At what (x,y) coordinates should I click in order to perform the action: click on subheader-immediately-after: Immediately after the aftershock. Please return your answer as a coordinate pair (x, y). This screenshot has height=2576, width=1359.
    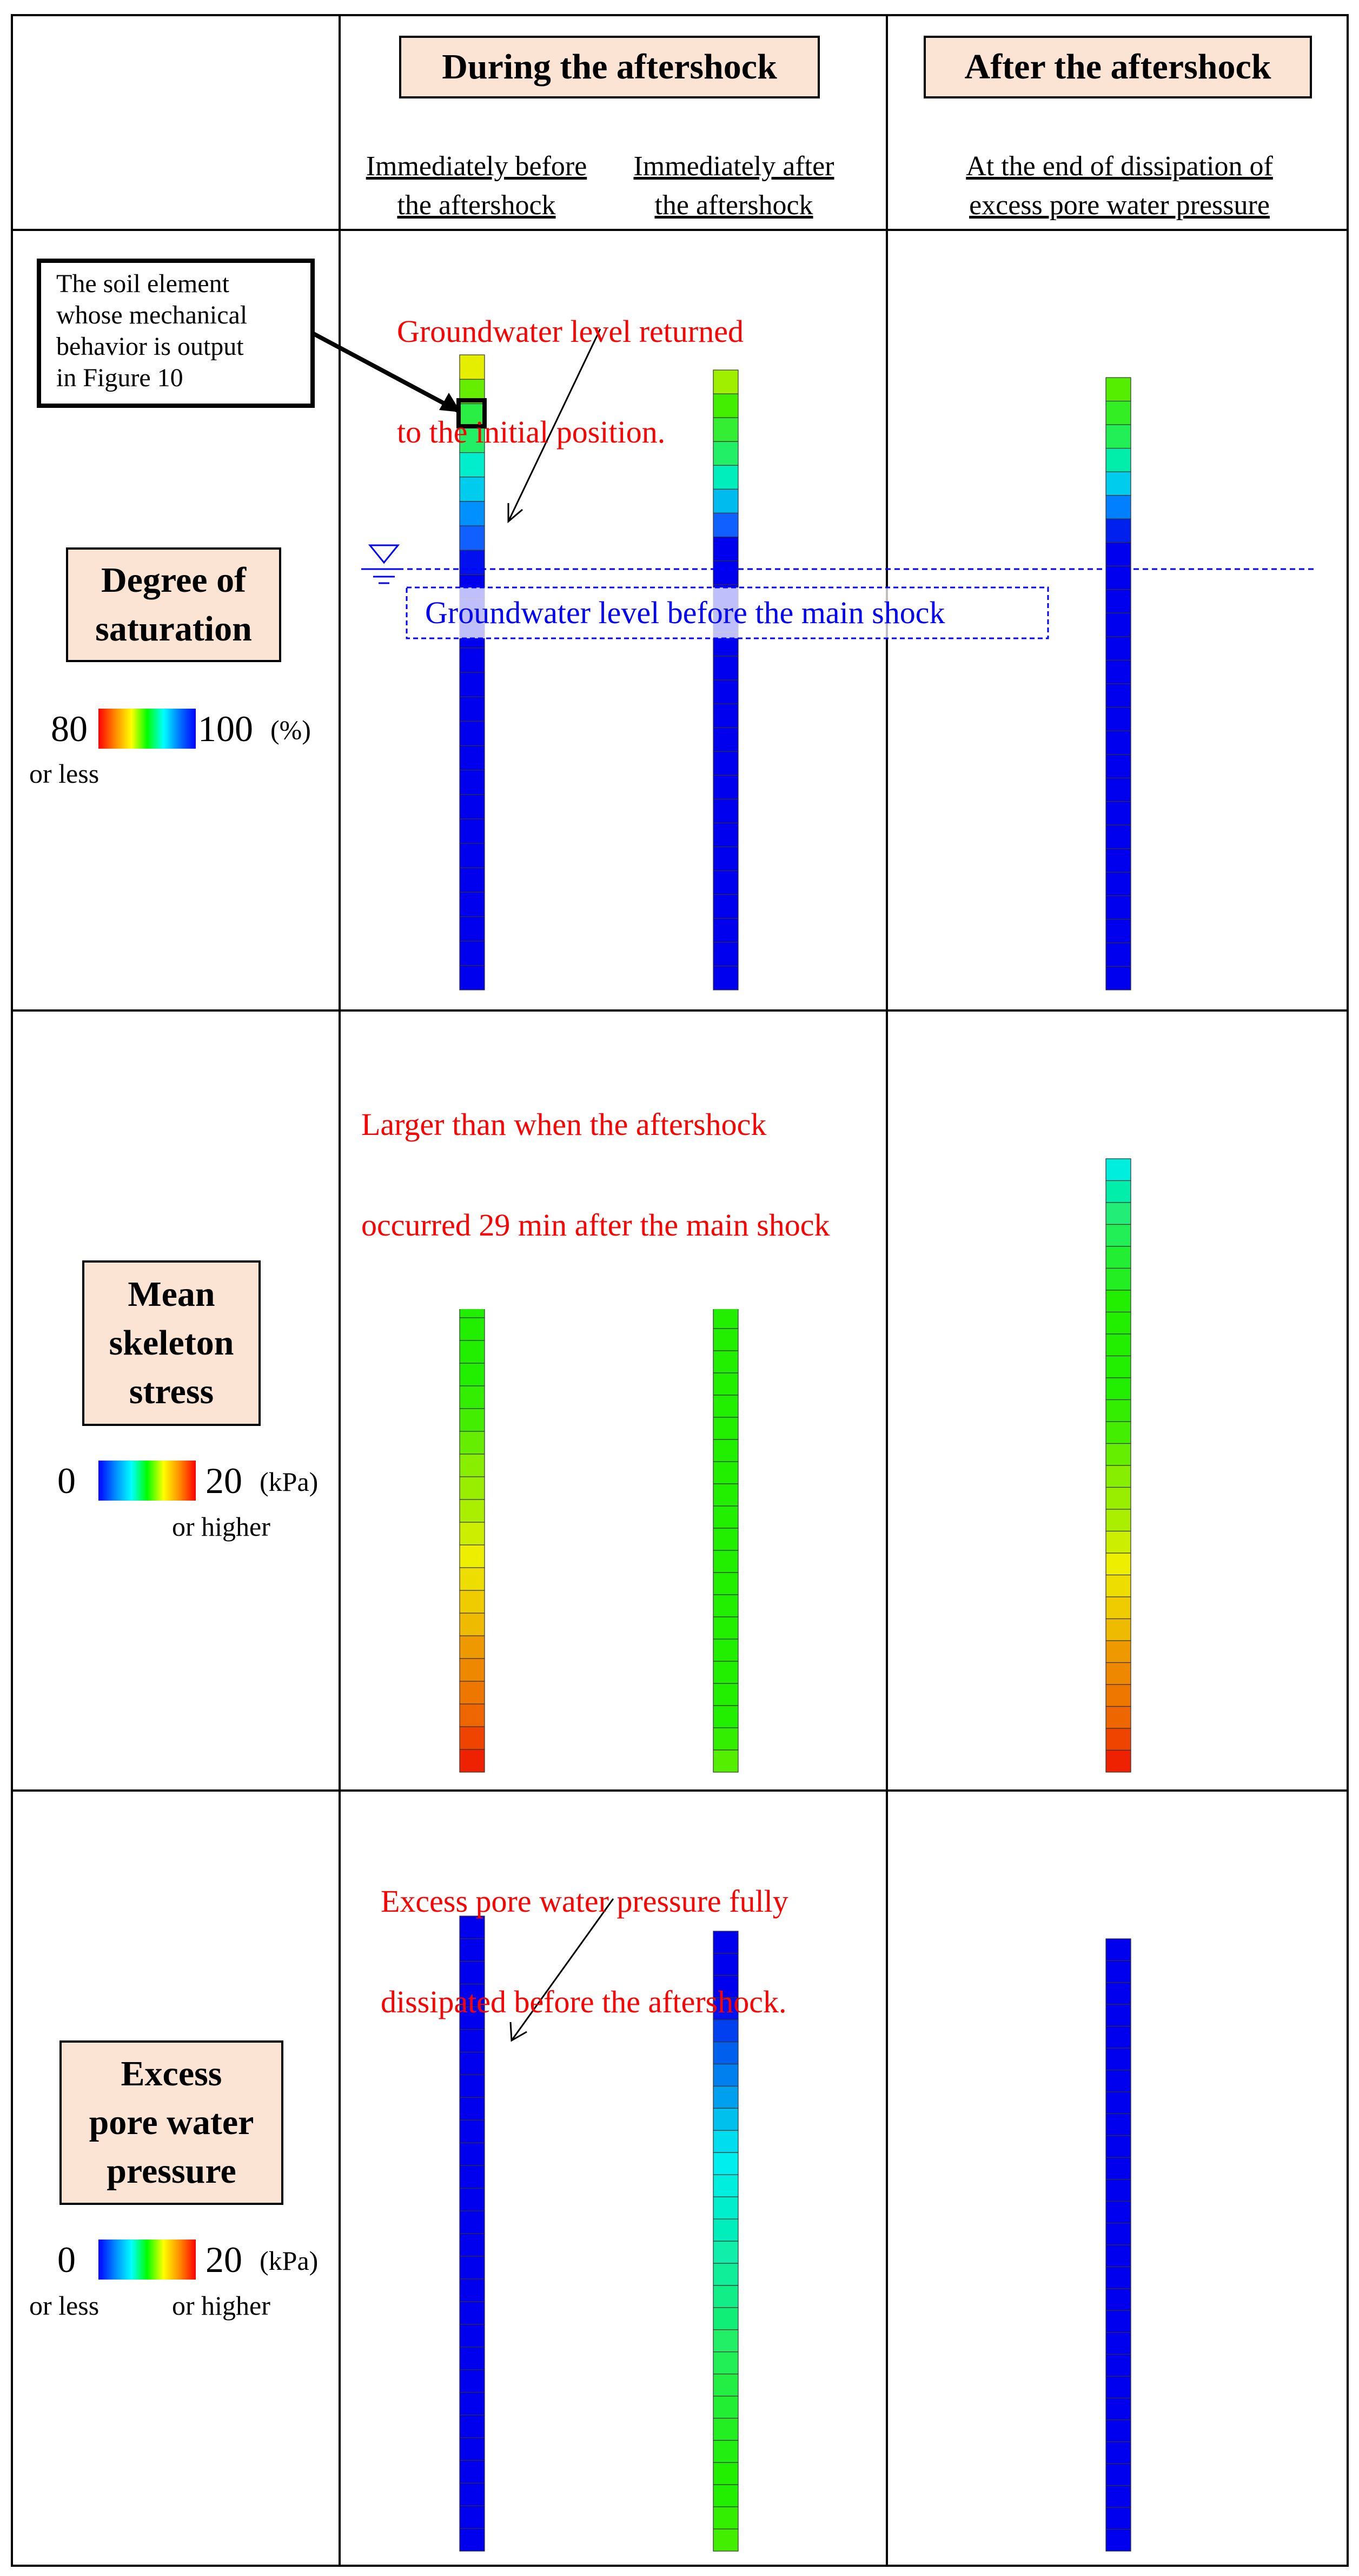
    Looking at the image, I should click on (733, 186).